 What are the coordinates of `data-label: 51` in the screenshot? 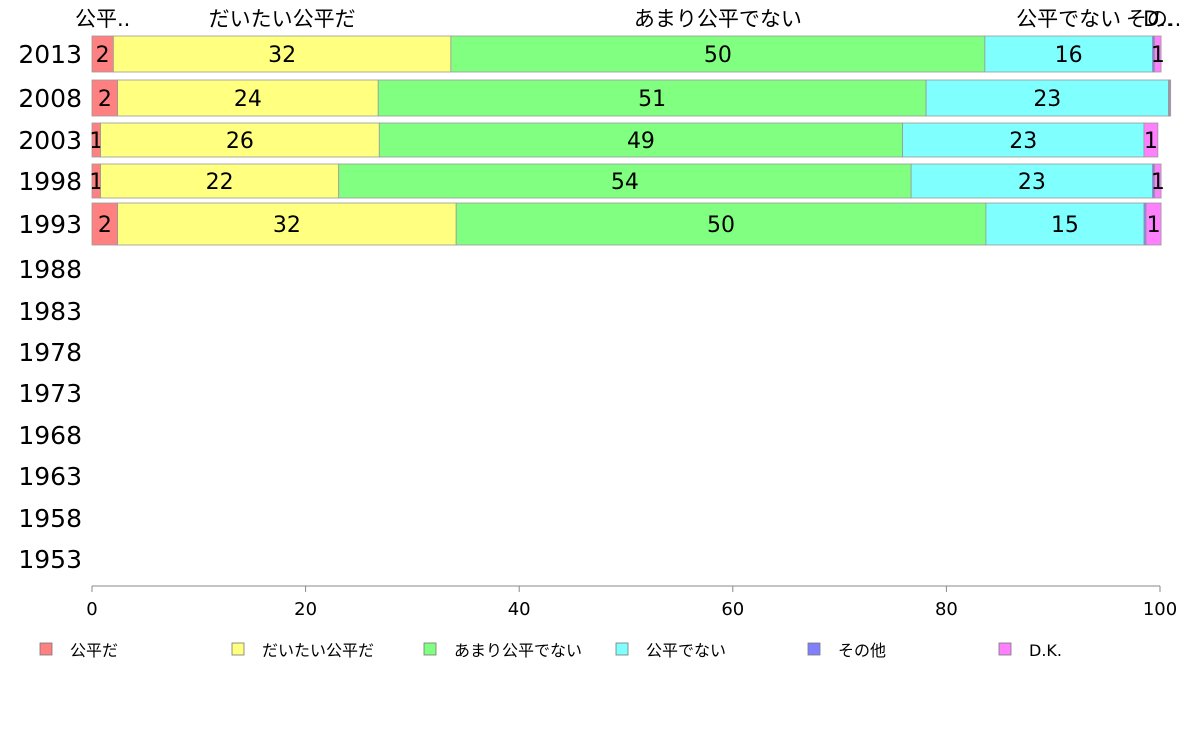 It's located at (652, 99).